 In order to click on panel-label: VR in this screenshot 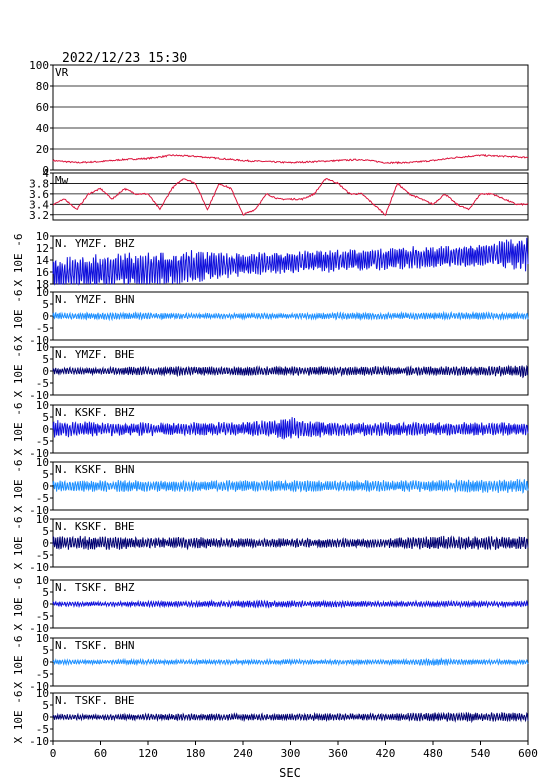, I will do `click(62, 72)`.